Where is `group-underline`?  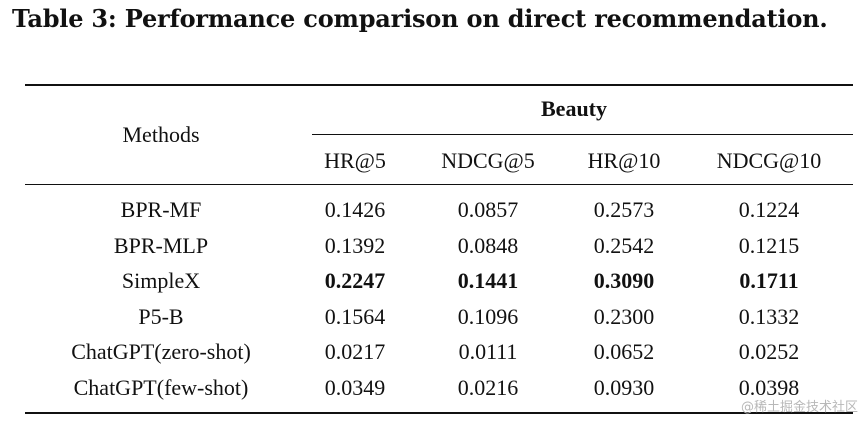 group-underline is located at coordinates (582, 134).